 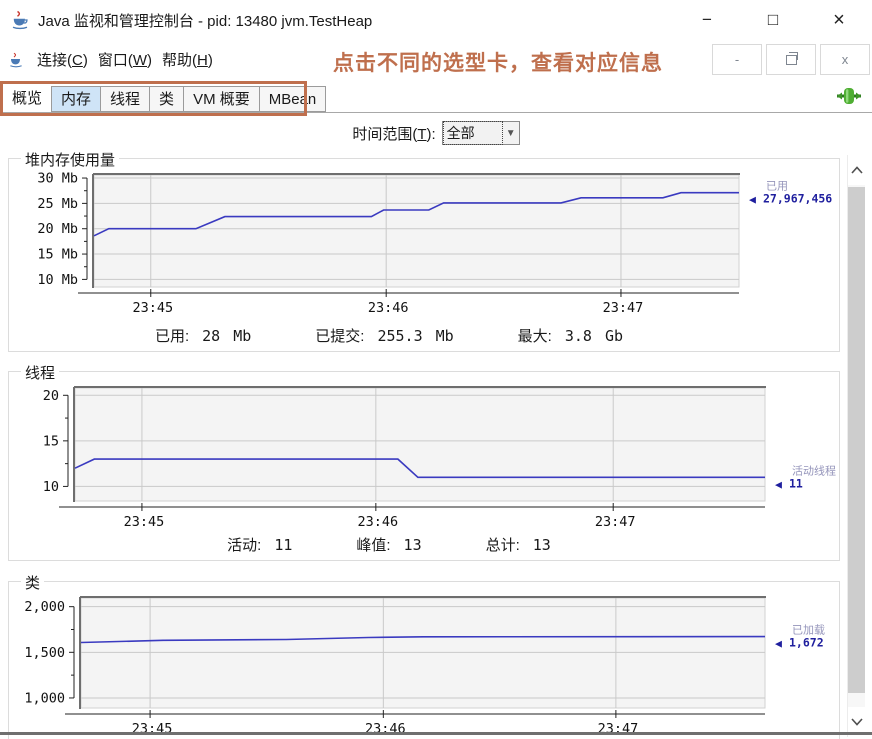 What do you see at coordinates (40, 372) in the screenshot?
I see `chart-title-threads: 线程` at bounding box center [40, 372].